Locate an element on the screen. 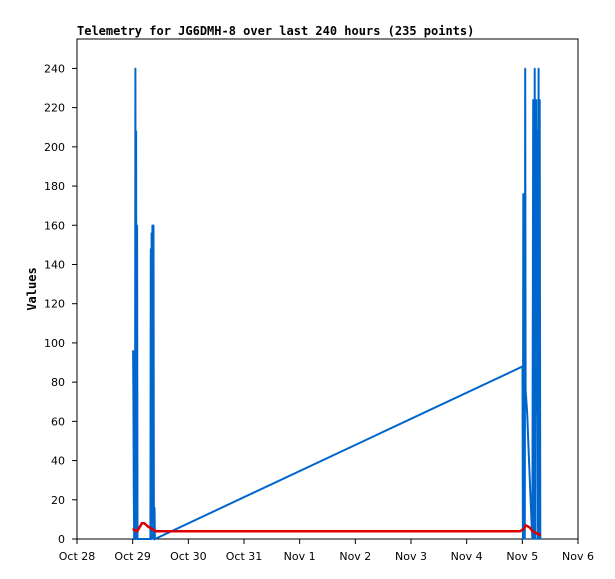 This screenshot has width=615, height=579. y-tick-label: 200 is located at coordinates (54, 147).